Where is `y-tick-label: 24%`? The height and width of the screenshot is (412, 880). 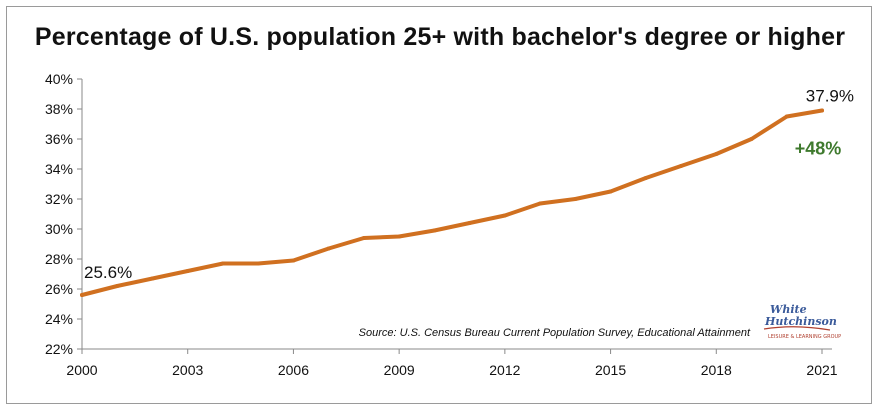
y-tick-label: 24% is located at coordinates (59, 319).